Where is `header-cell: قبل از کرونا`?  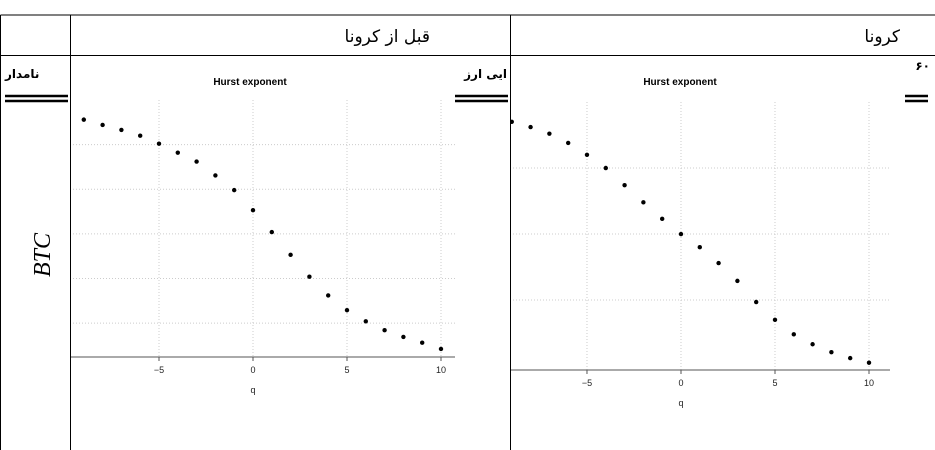 header-cell: قبل از کرونا is located at coordinates (387, 37).